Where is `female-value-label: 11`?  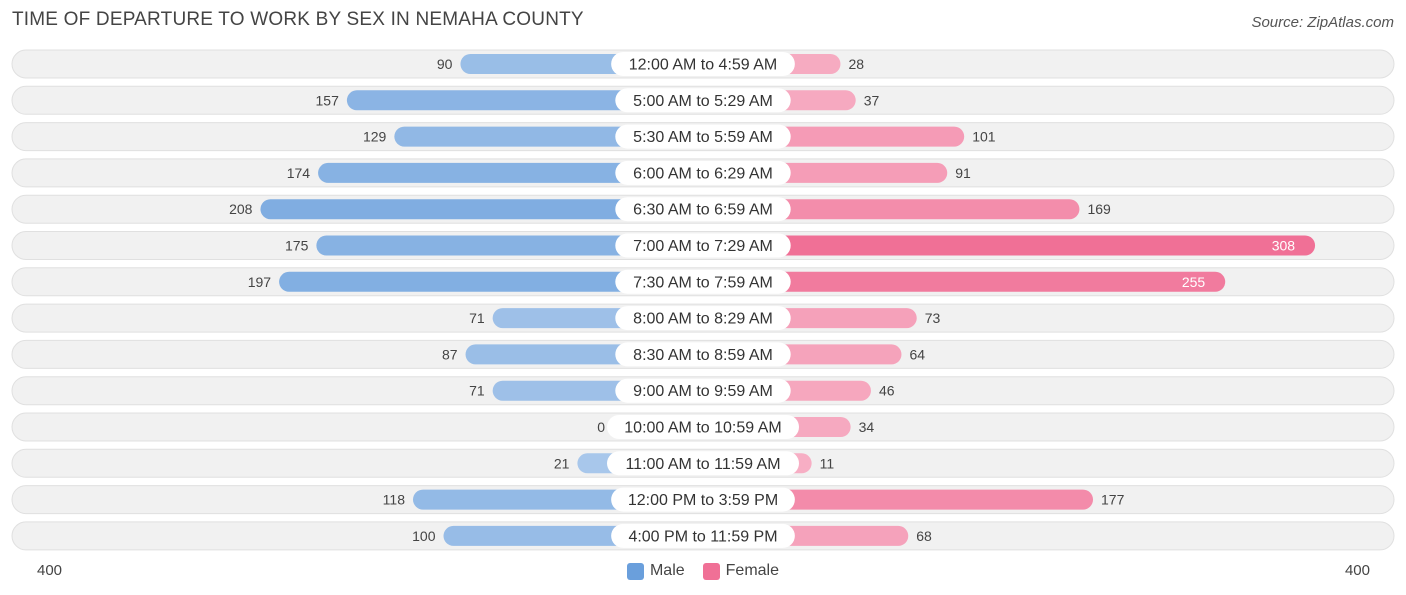
female-value-label: 11 is located at coordinates (827, 463).